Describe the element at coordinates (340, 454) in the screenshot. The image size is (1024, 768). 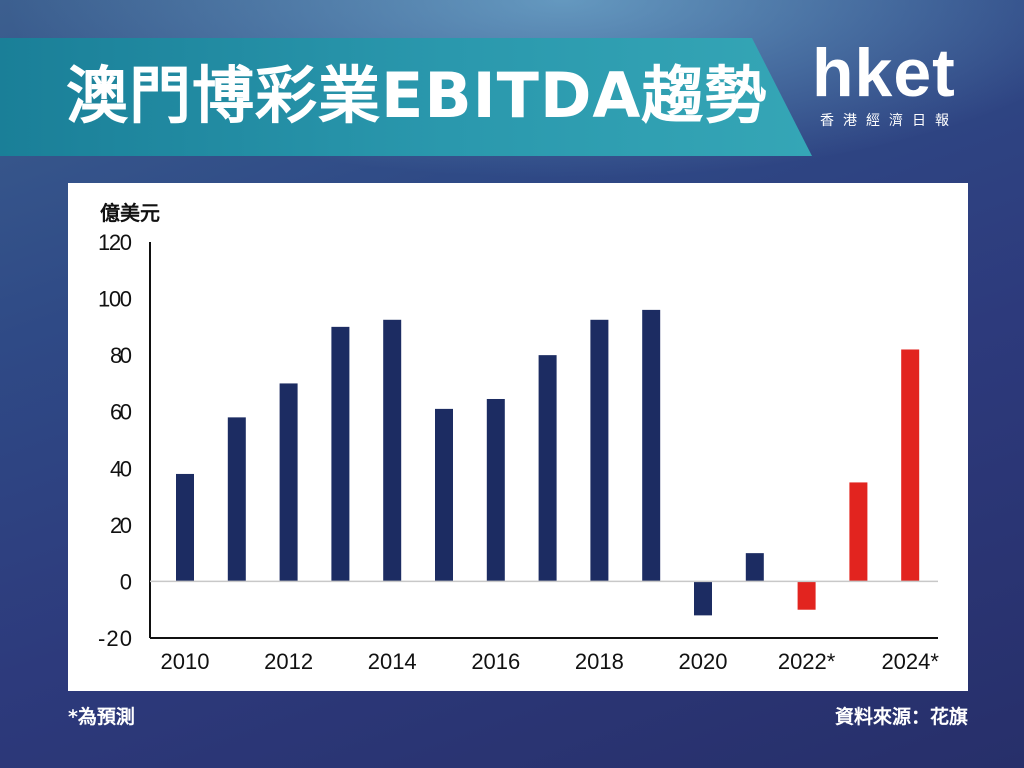
I see `bar-2013` at that location.